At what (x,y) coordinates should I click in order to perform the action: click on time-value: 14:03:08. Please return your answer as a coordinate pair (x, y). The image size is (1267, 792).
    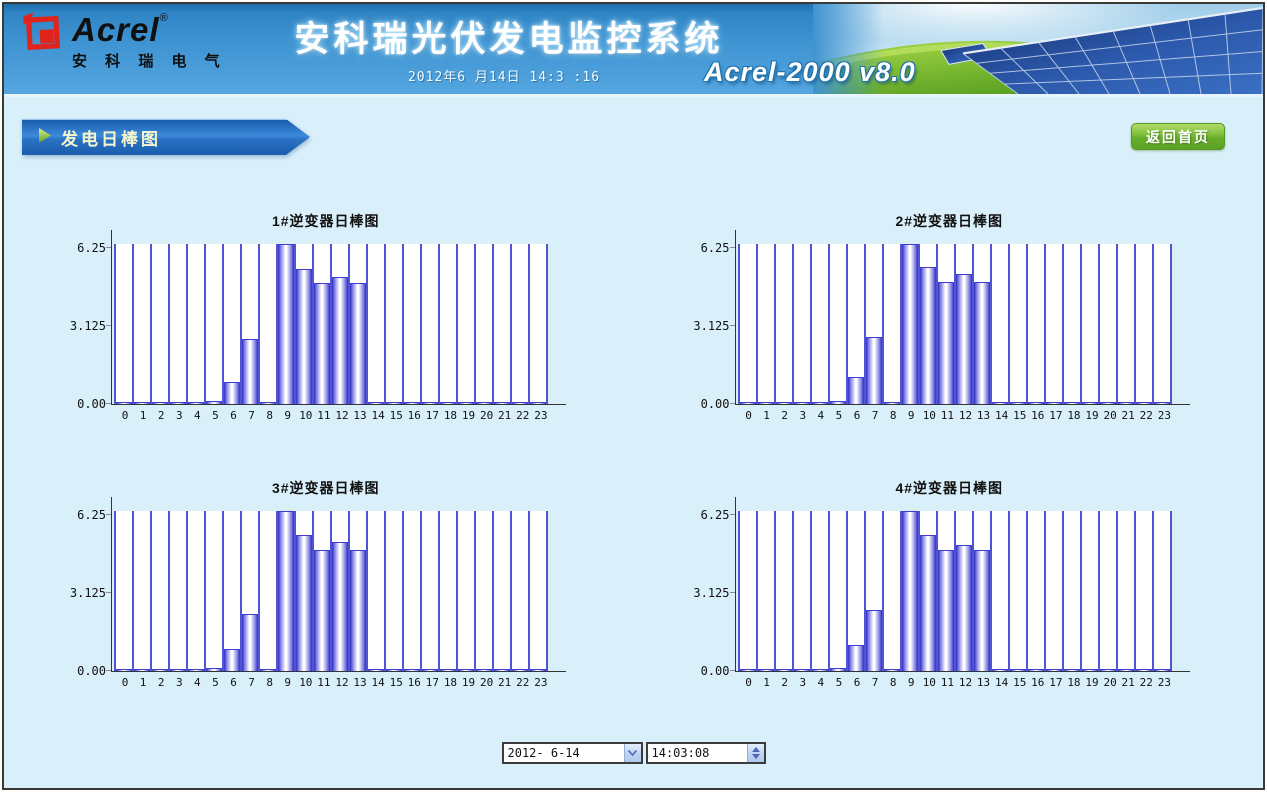
    Looking at the image, I should click on (680, 753).